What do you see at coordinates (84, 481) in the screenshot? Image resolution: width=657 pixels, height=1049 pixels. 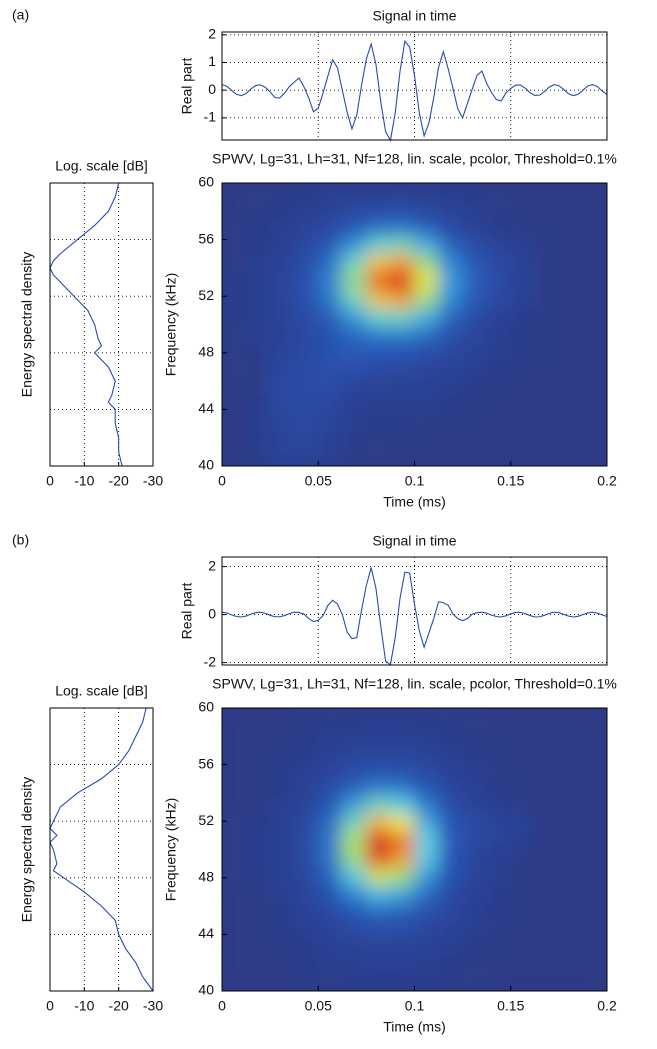 I see `x-tick-label: -10` at bounding box center [84, 481].